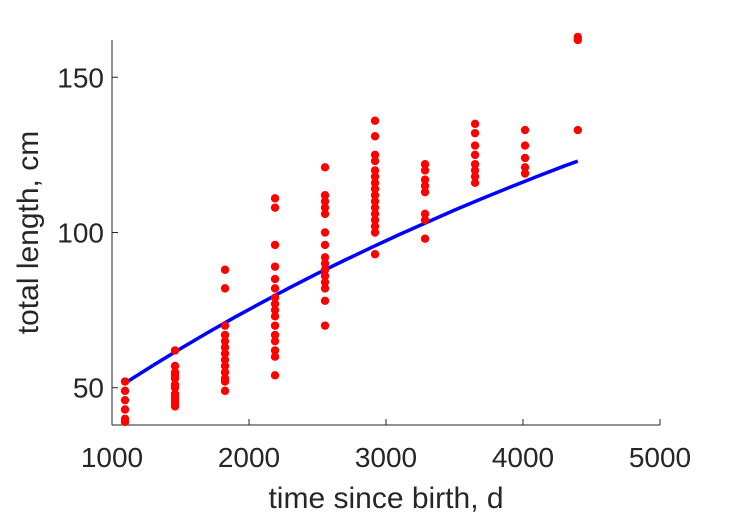 Image resolution: width=729 pixels, height=521 pixels. I want to click on x-tick-label: 1000, so click(112, 457).